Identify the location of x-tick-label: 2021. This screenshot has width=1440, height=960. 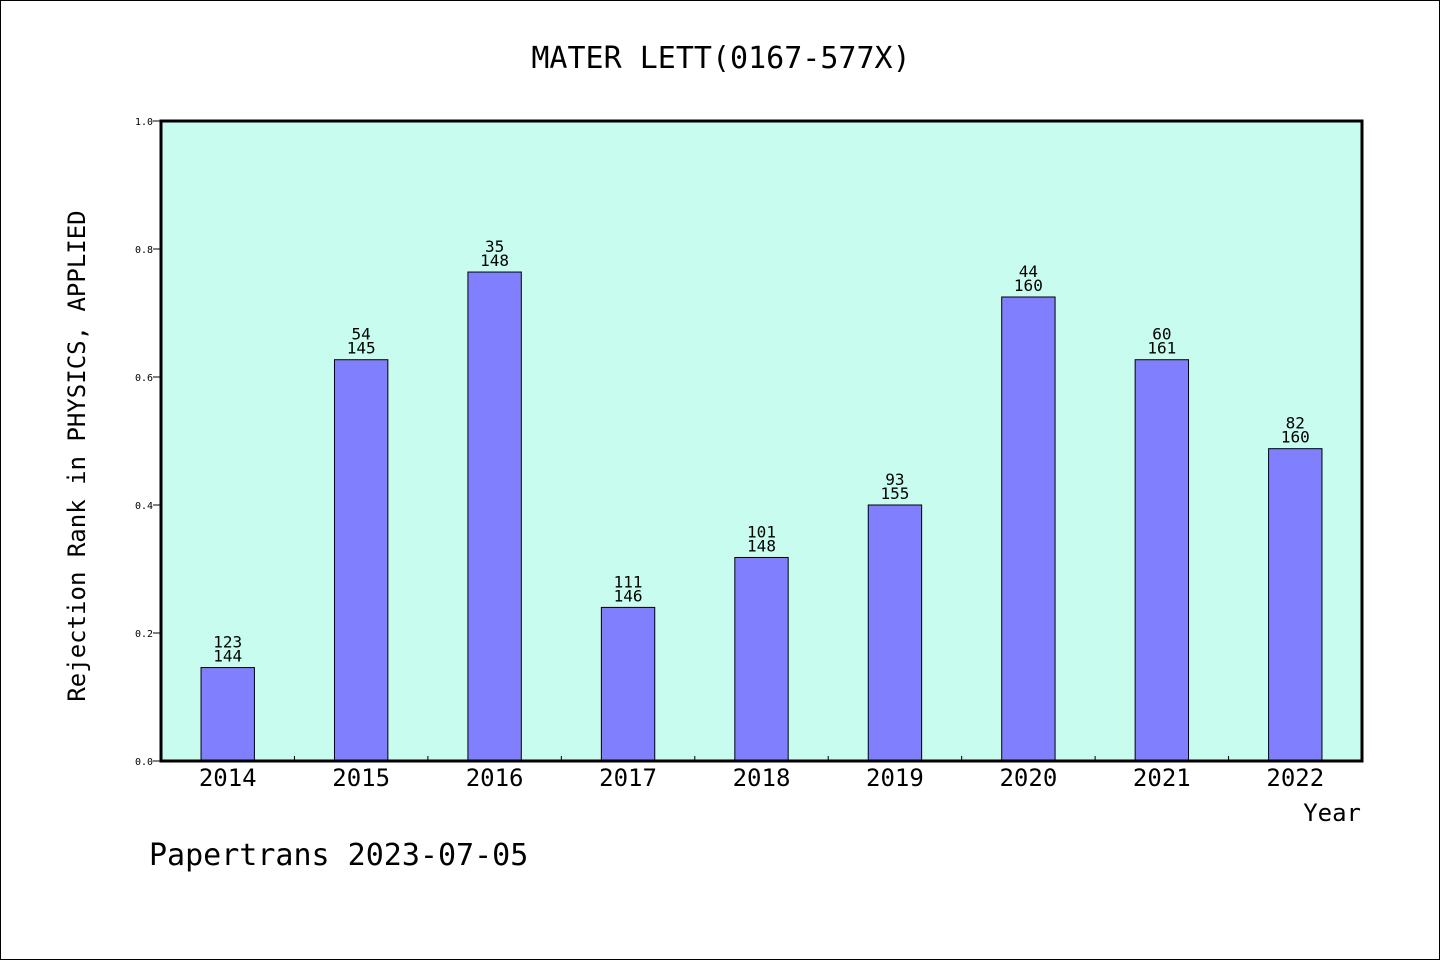
(1162, 778).